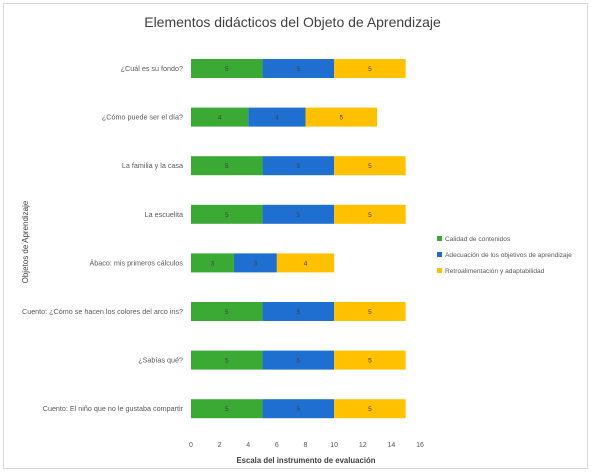 Image resolution: width=591 pixels, height=472 pixels. Describe the element at coordinates (160, 360) in the screenshot. I see `category-label: ¿Sabías qué?` at that location.